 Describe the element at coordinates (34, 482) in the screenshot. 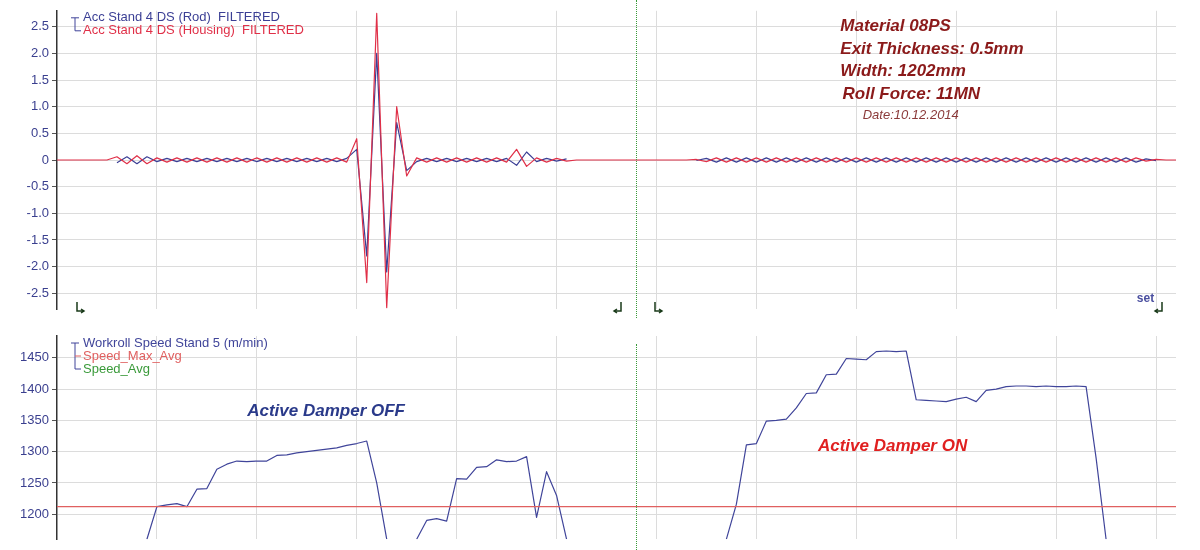

I see `y-tick-label: 1250` at that location.